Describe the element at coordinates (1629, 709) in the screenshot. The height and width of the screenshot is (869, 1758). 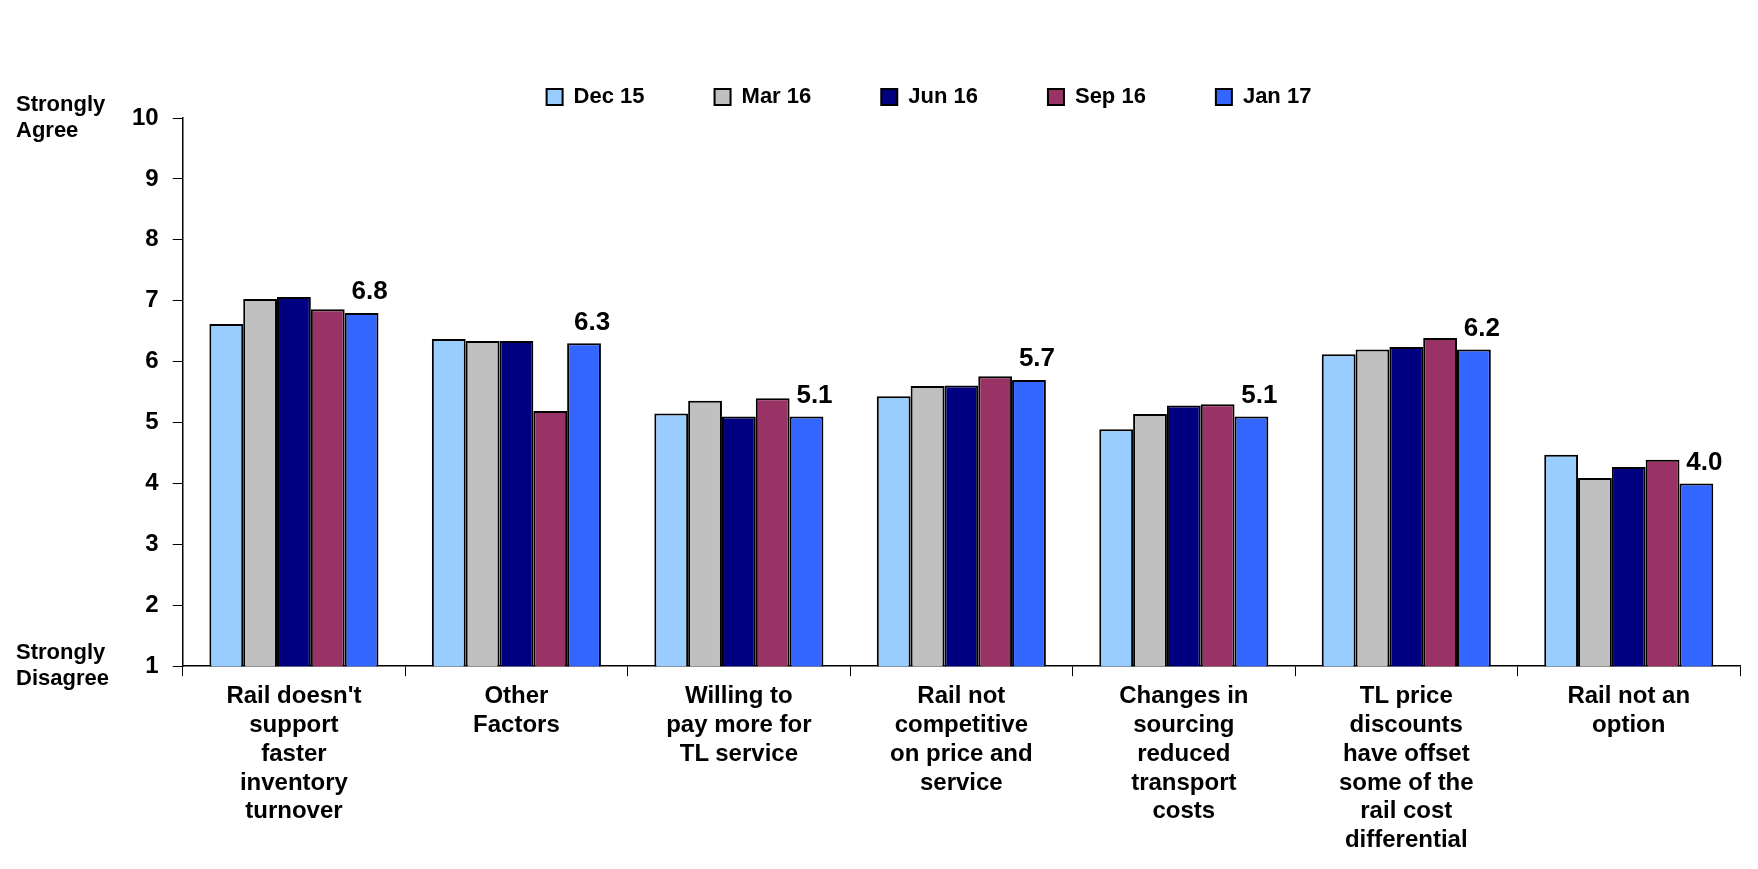
I see `x-tick-label: Rail not an option` at that location.